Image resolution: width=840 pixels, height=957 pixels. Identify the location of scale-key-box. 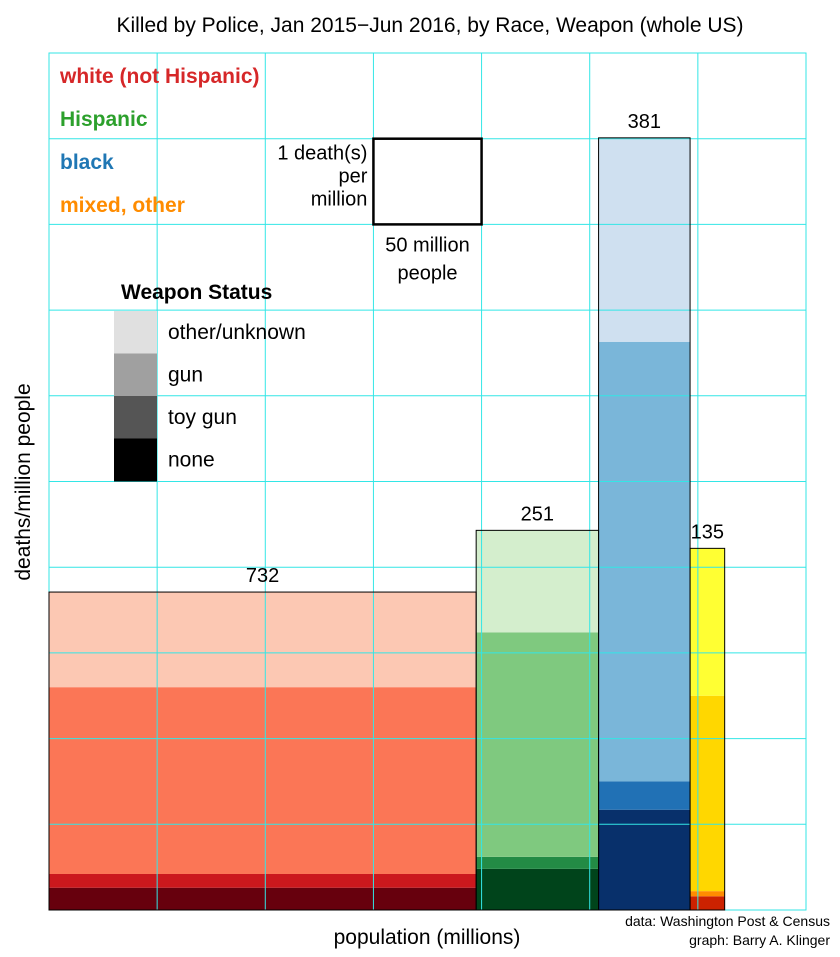
(427, 181).